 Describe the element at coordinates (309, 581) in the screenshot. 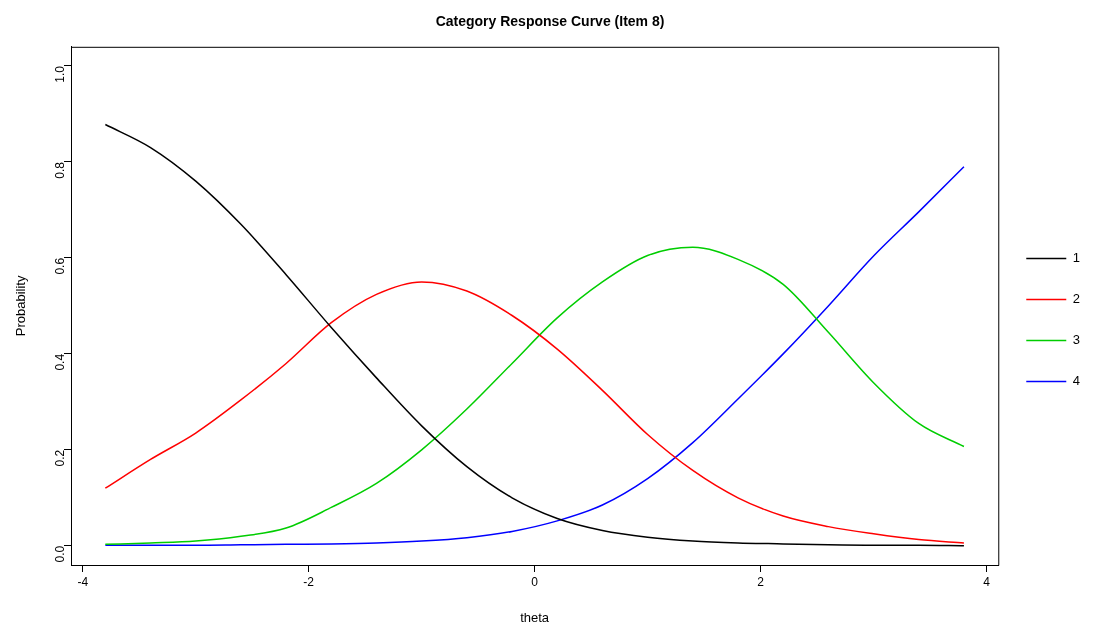

I see `x-tick-label: -2` at that location.